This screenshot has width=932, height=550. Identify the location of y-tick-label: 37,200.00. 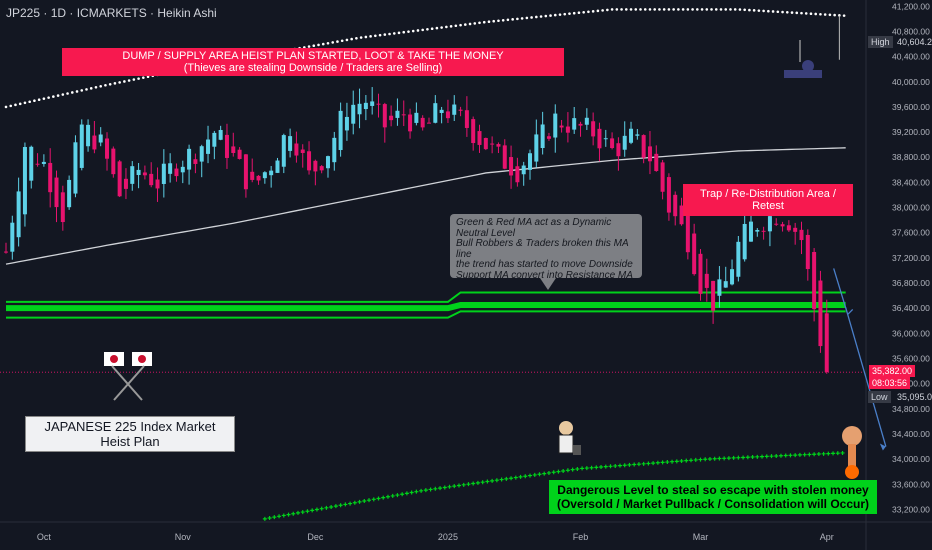
(911, 258).